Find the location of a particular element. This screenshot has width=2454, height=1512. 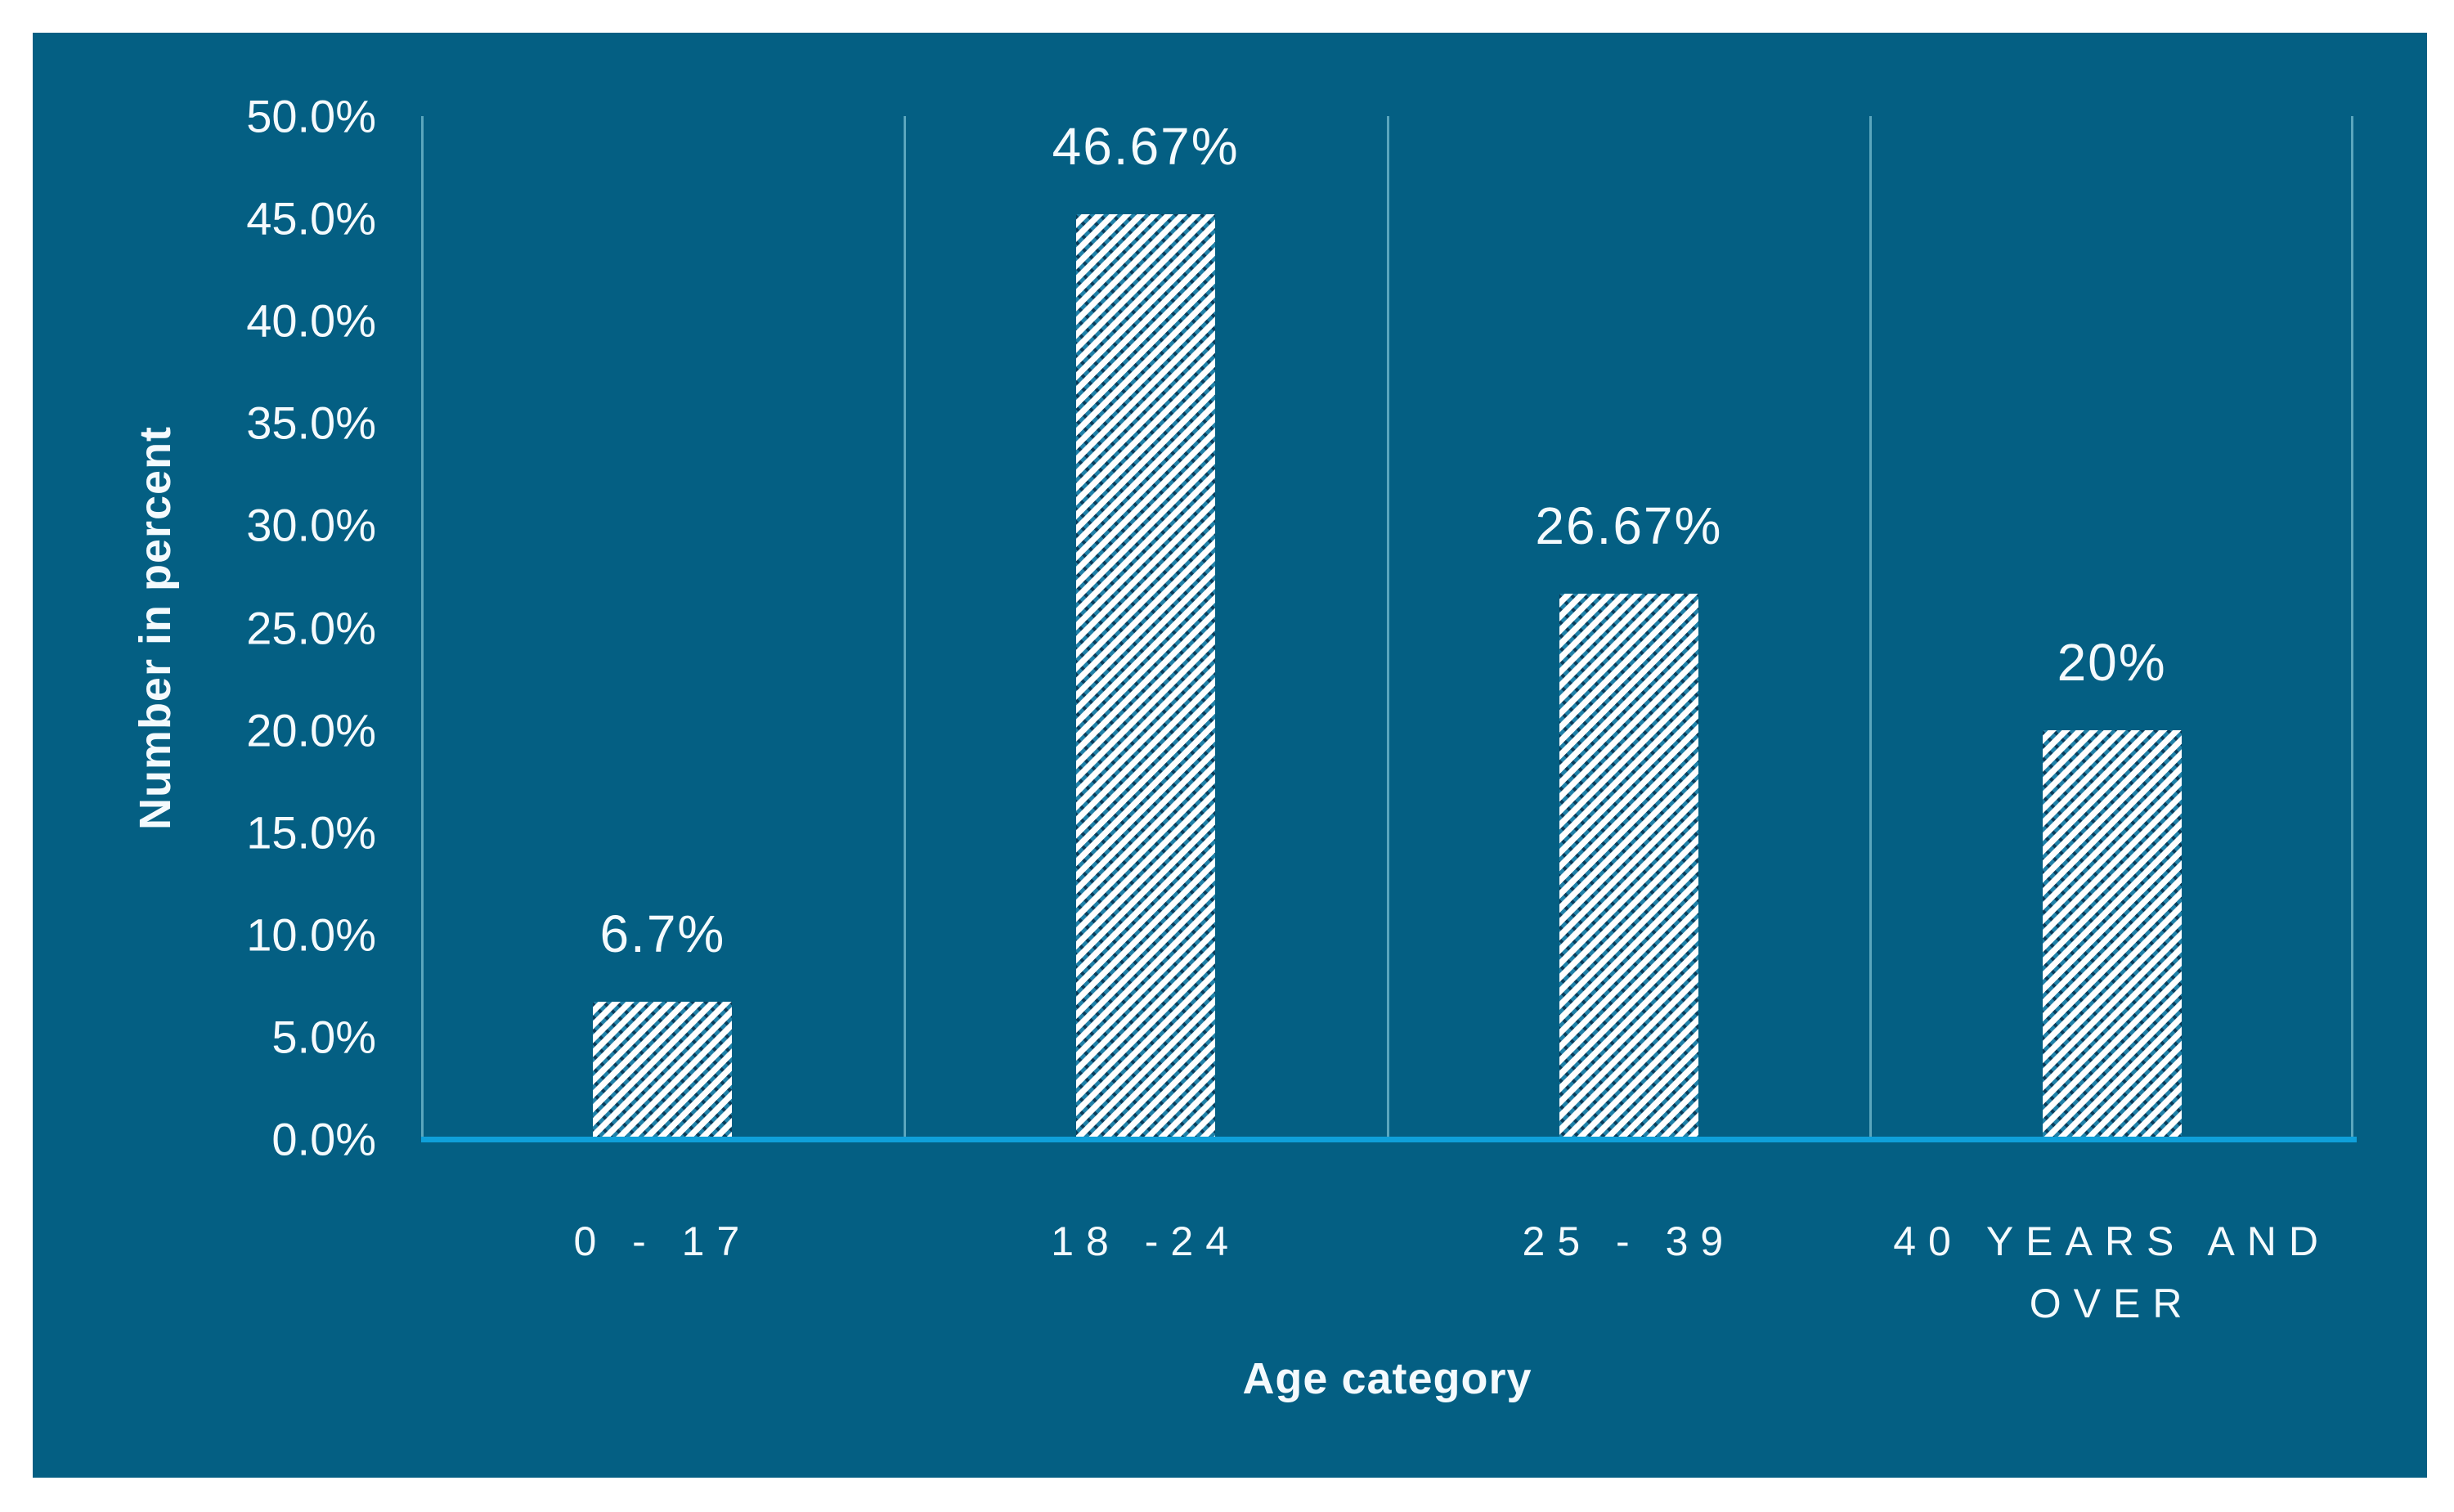

y-tick-40: 40.0% is located at coordinates (311, 320).